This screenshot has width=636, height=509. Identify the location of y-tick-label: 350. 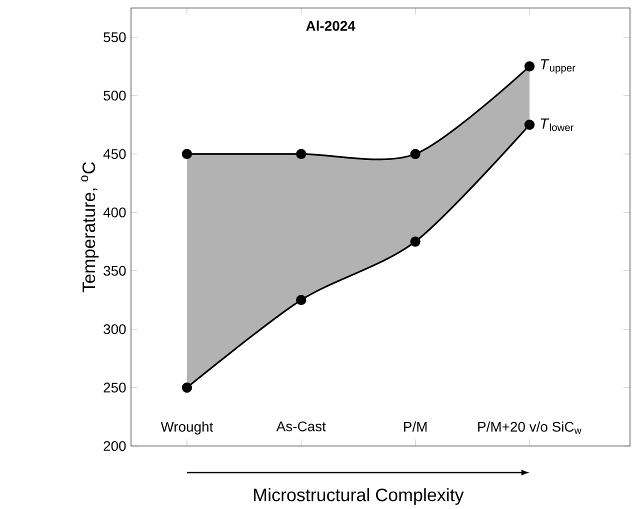
(115, 271).